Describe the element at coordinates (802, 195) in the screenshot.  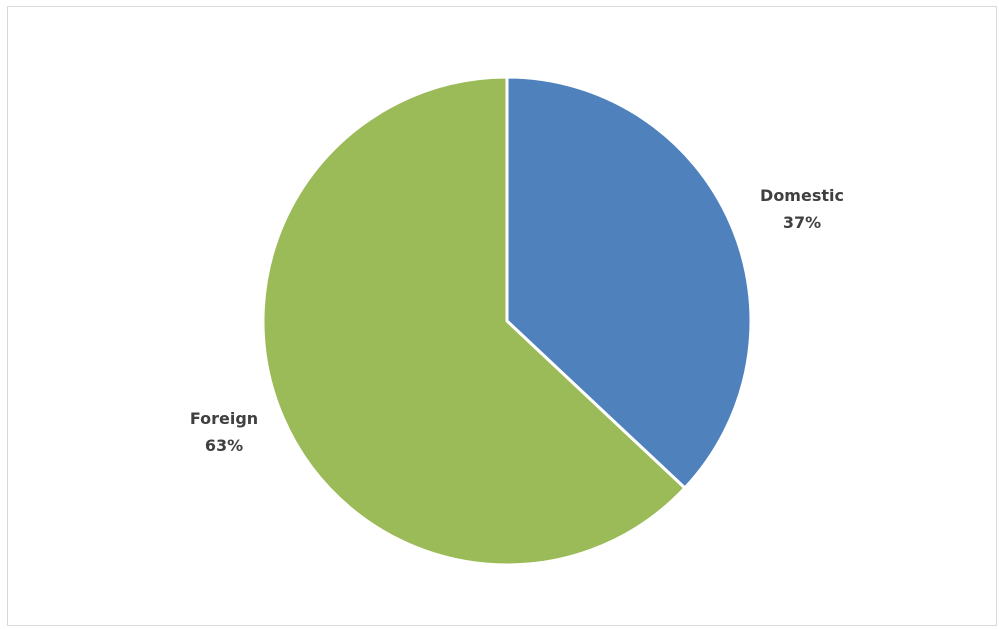
I see `slice-label-domestic: Domestic` at that location.